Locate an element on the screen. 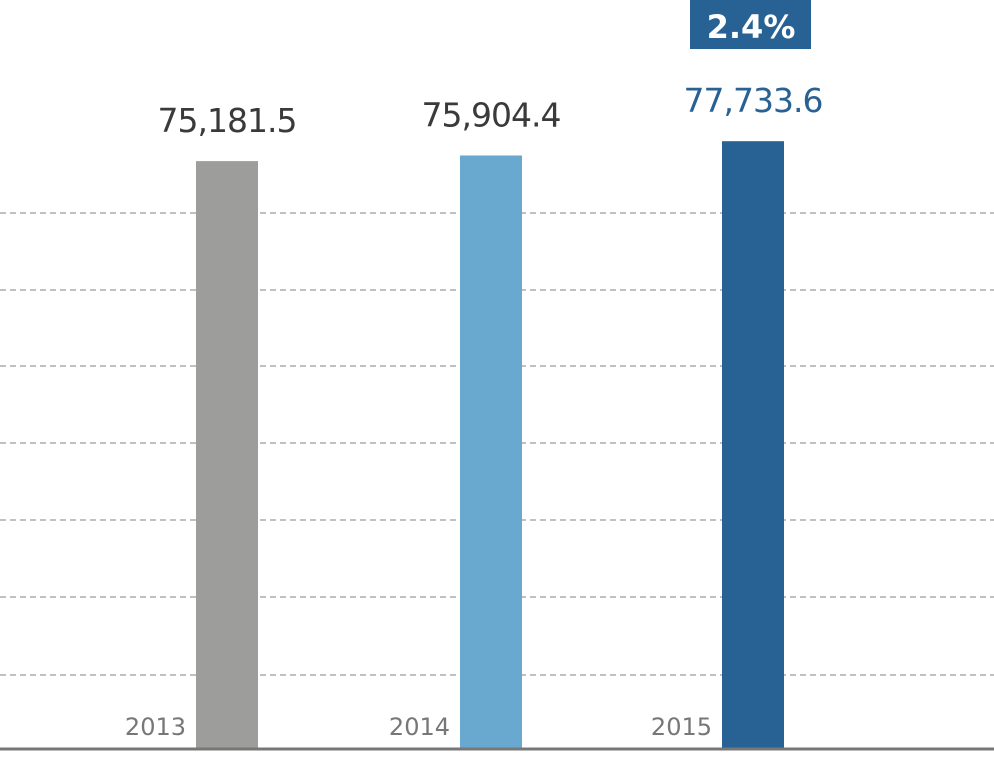  x-tick-label-2014: 2014 is located at coordinates (419, 727).